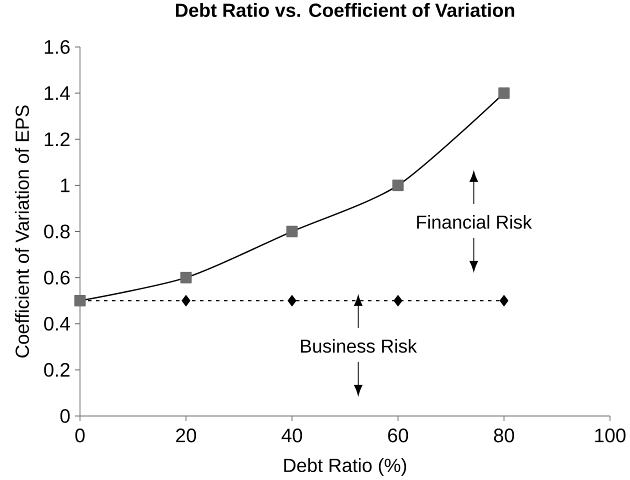  Describe the element at coordinates (65, 416) in the screenshot. I see `y-tick-label: 0` at that location.